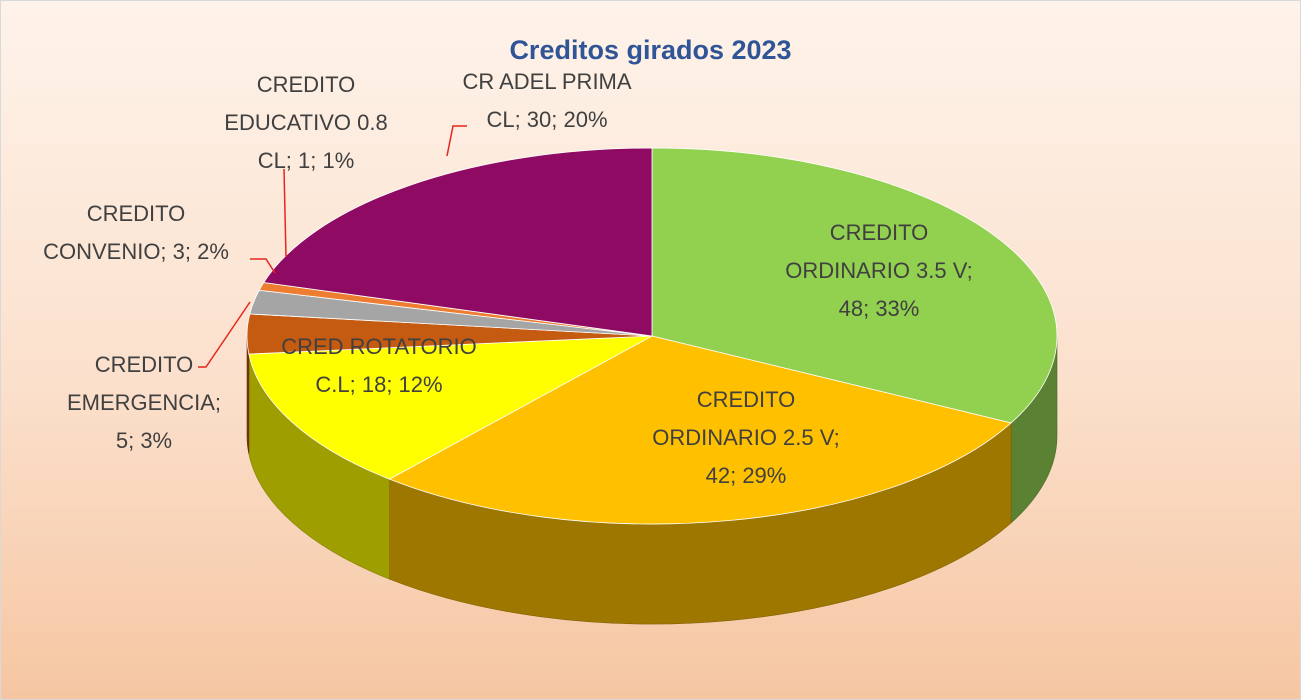  What do you see at coordinates (136, 232) in the screenshot?
I see `data-label: CREDITO CONVENIO; 3; 2%` at bounding box center [136, 232].